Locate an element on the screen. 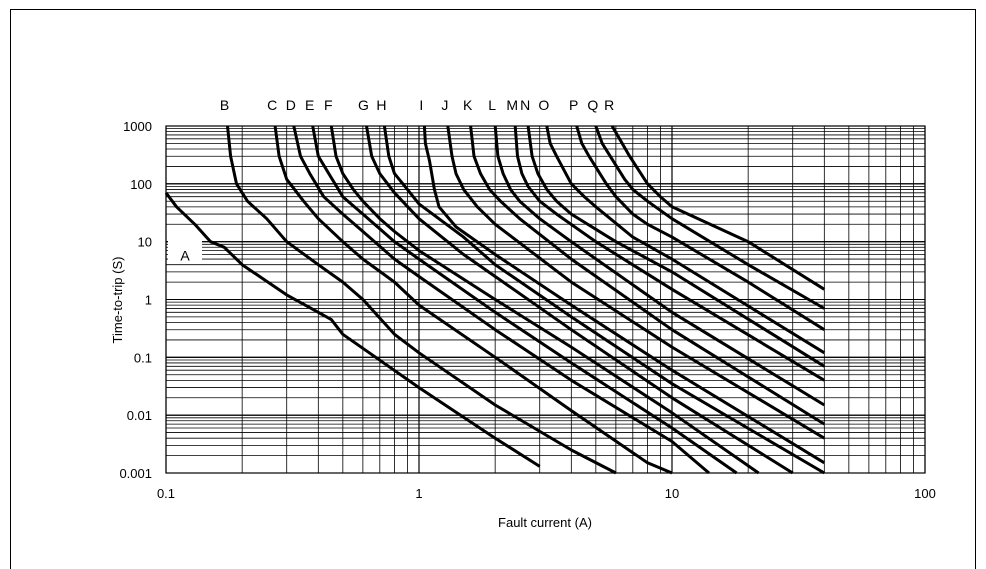 The height and width of the screenshot is (569, 986). y-axis-label: Time-to-trip (S) is located at coordinates (117, 300).